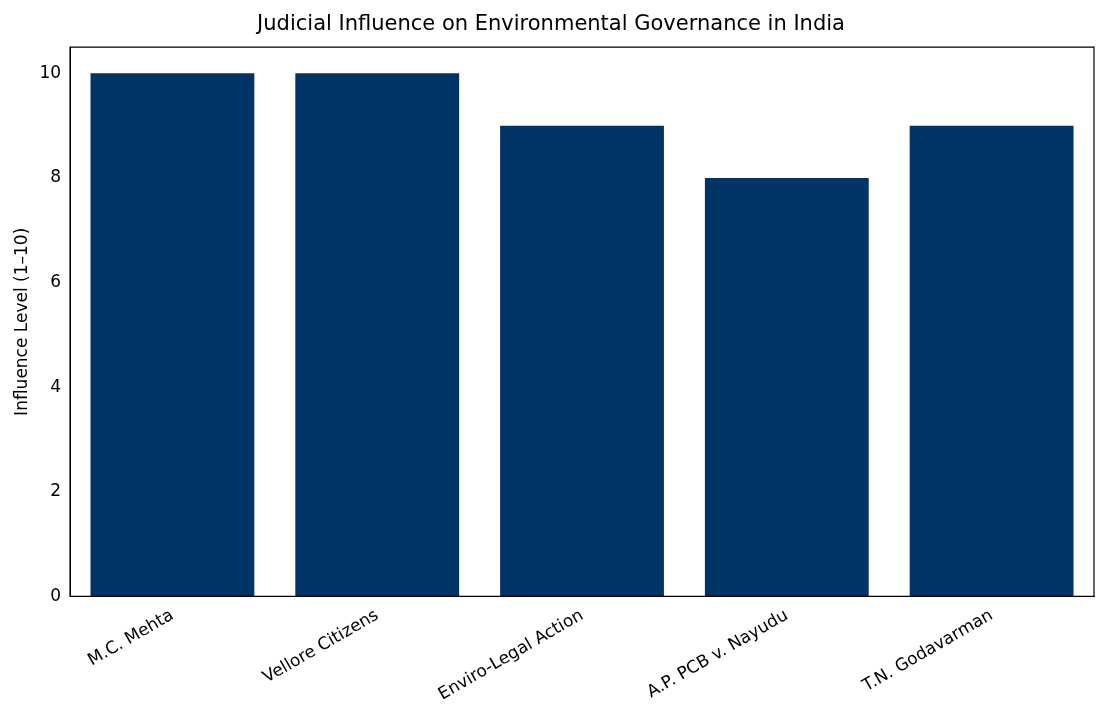  I want to click on y-tick-label: 6, so click(56, 280).